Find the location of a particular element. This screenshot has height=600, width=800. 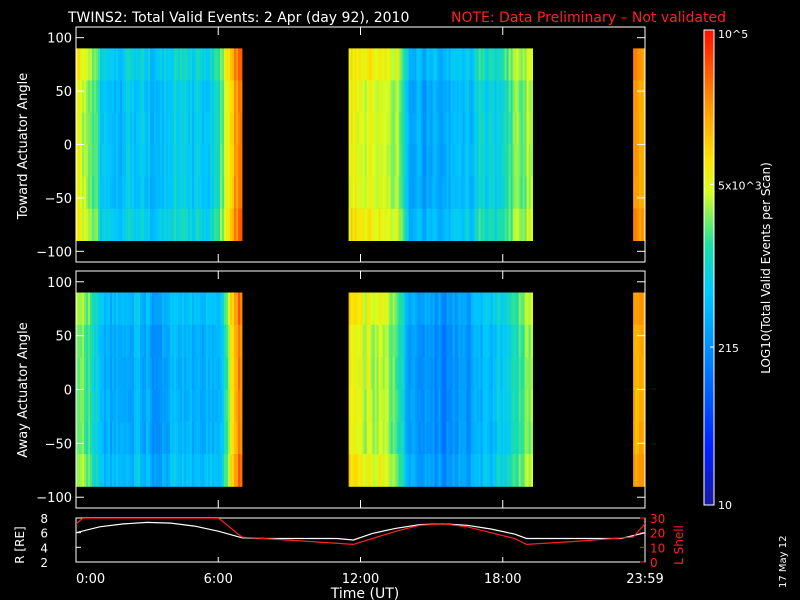

x-tick-label: 23:59 is located at coordinates (644, 579).